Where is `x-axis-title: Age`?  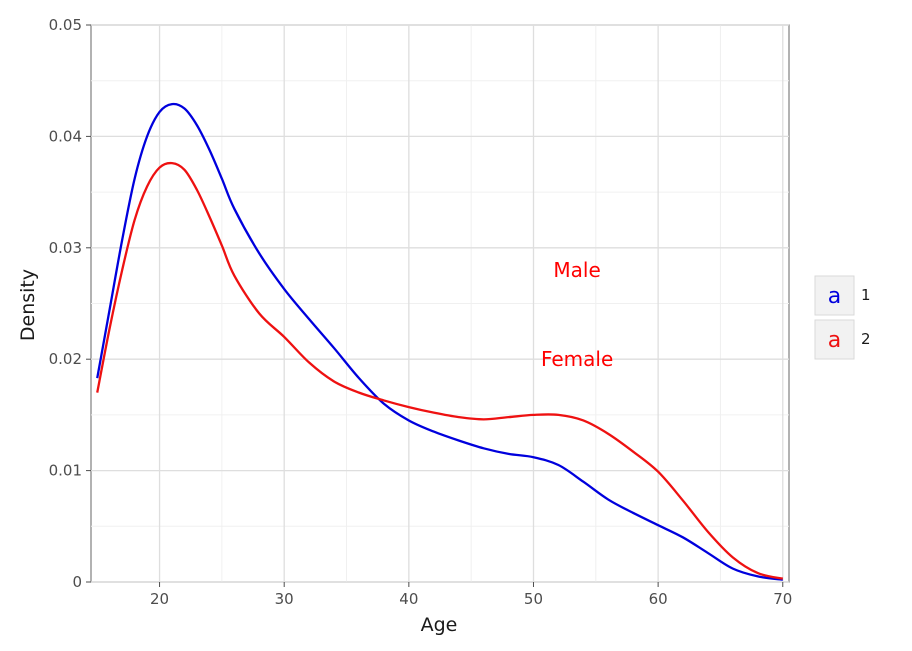 x-axis-title: Age is located at coordinates (439, 625).